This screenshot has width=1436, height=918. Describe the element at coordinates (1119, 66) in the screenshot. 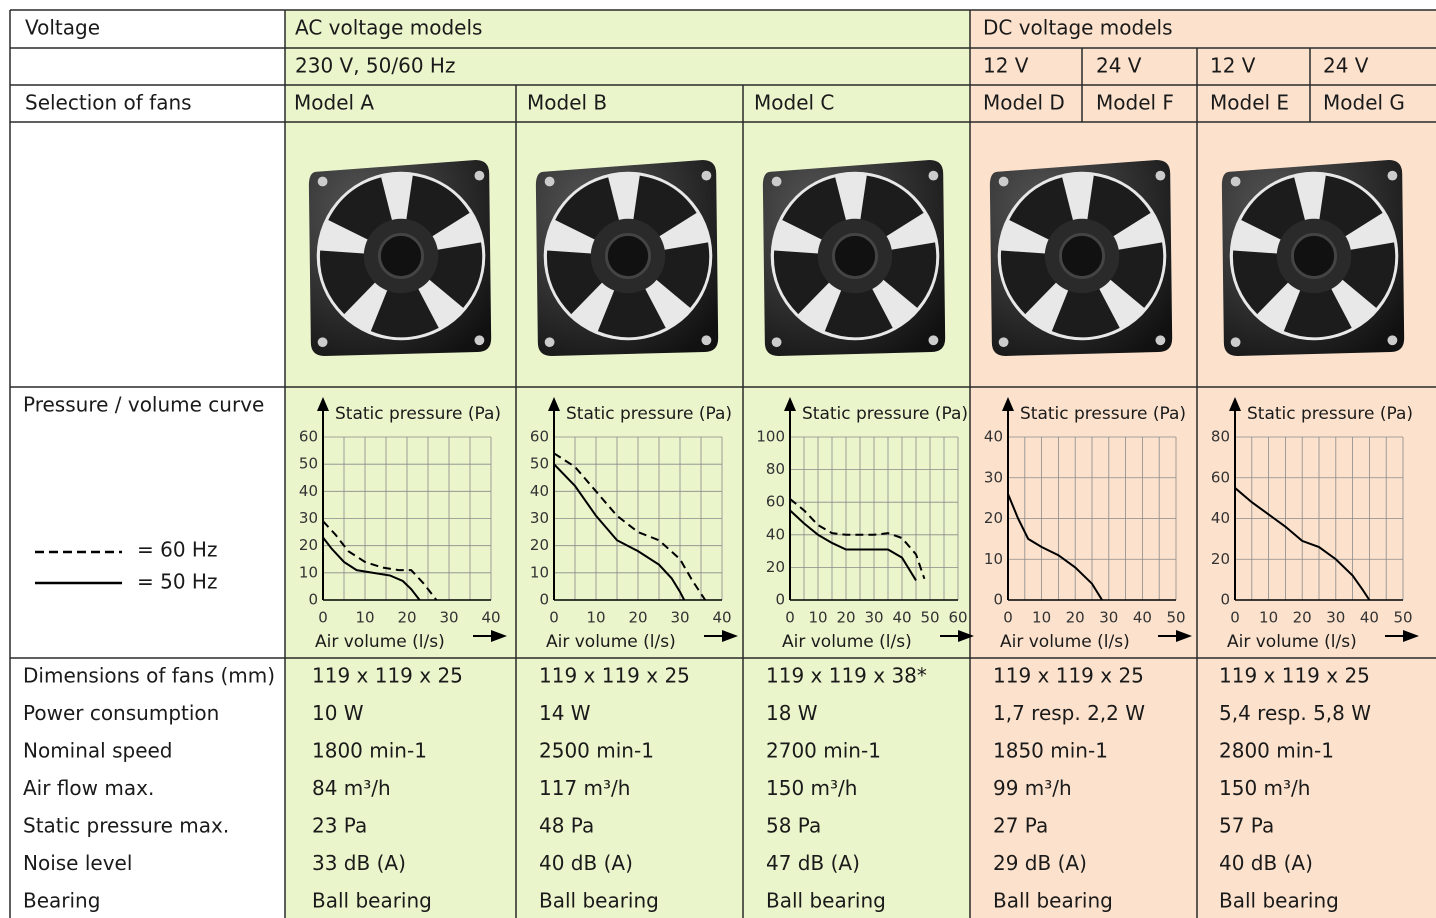

I see `voltage-cell: 24 V` at that location.